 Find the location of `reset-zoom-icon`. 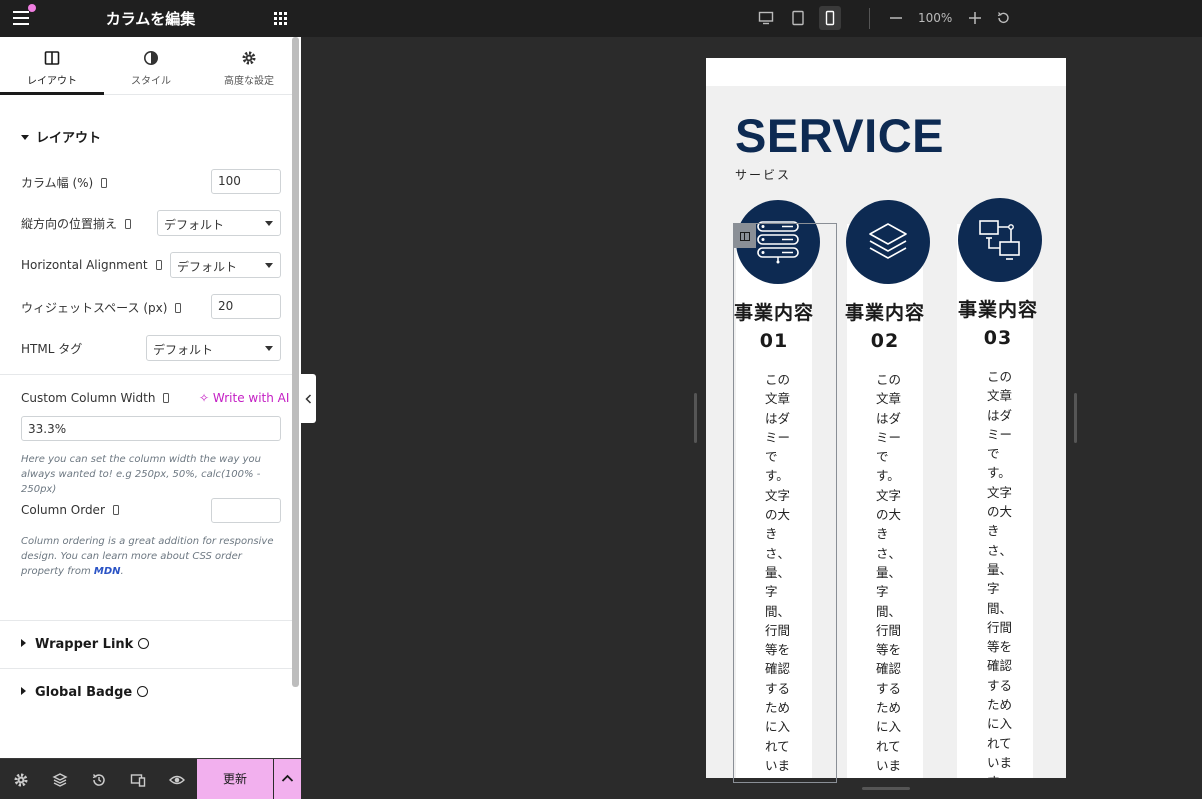

reset-zoom-icon is located at coordinates (1003, 18).